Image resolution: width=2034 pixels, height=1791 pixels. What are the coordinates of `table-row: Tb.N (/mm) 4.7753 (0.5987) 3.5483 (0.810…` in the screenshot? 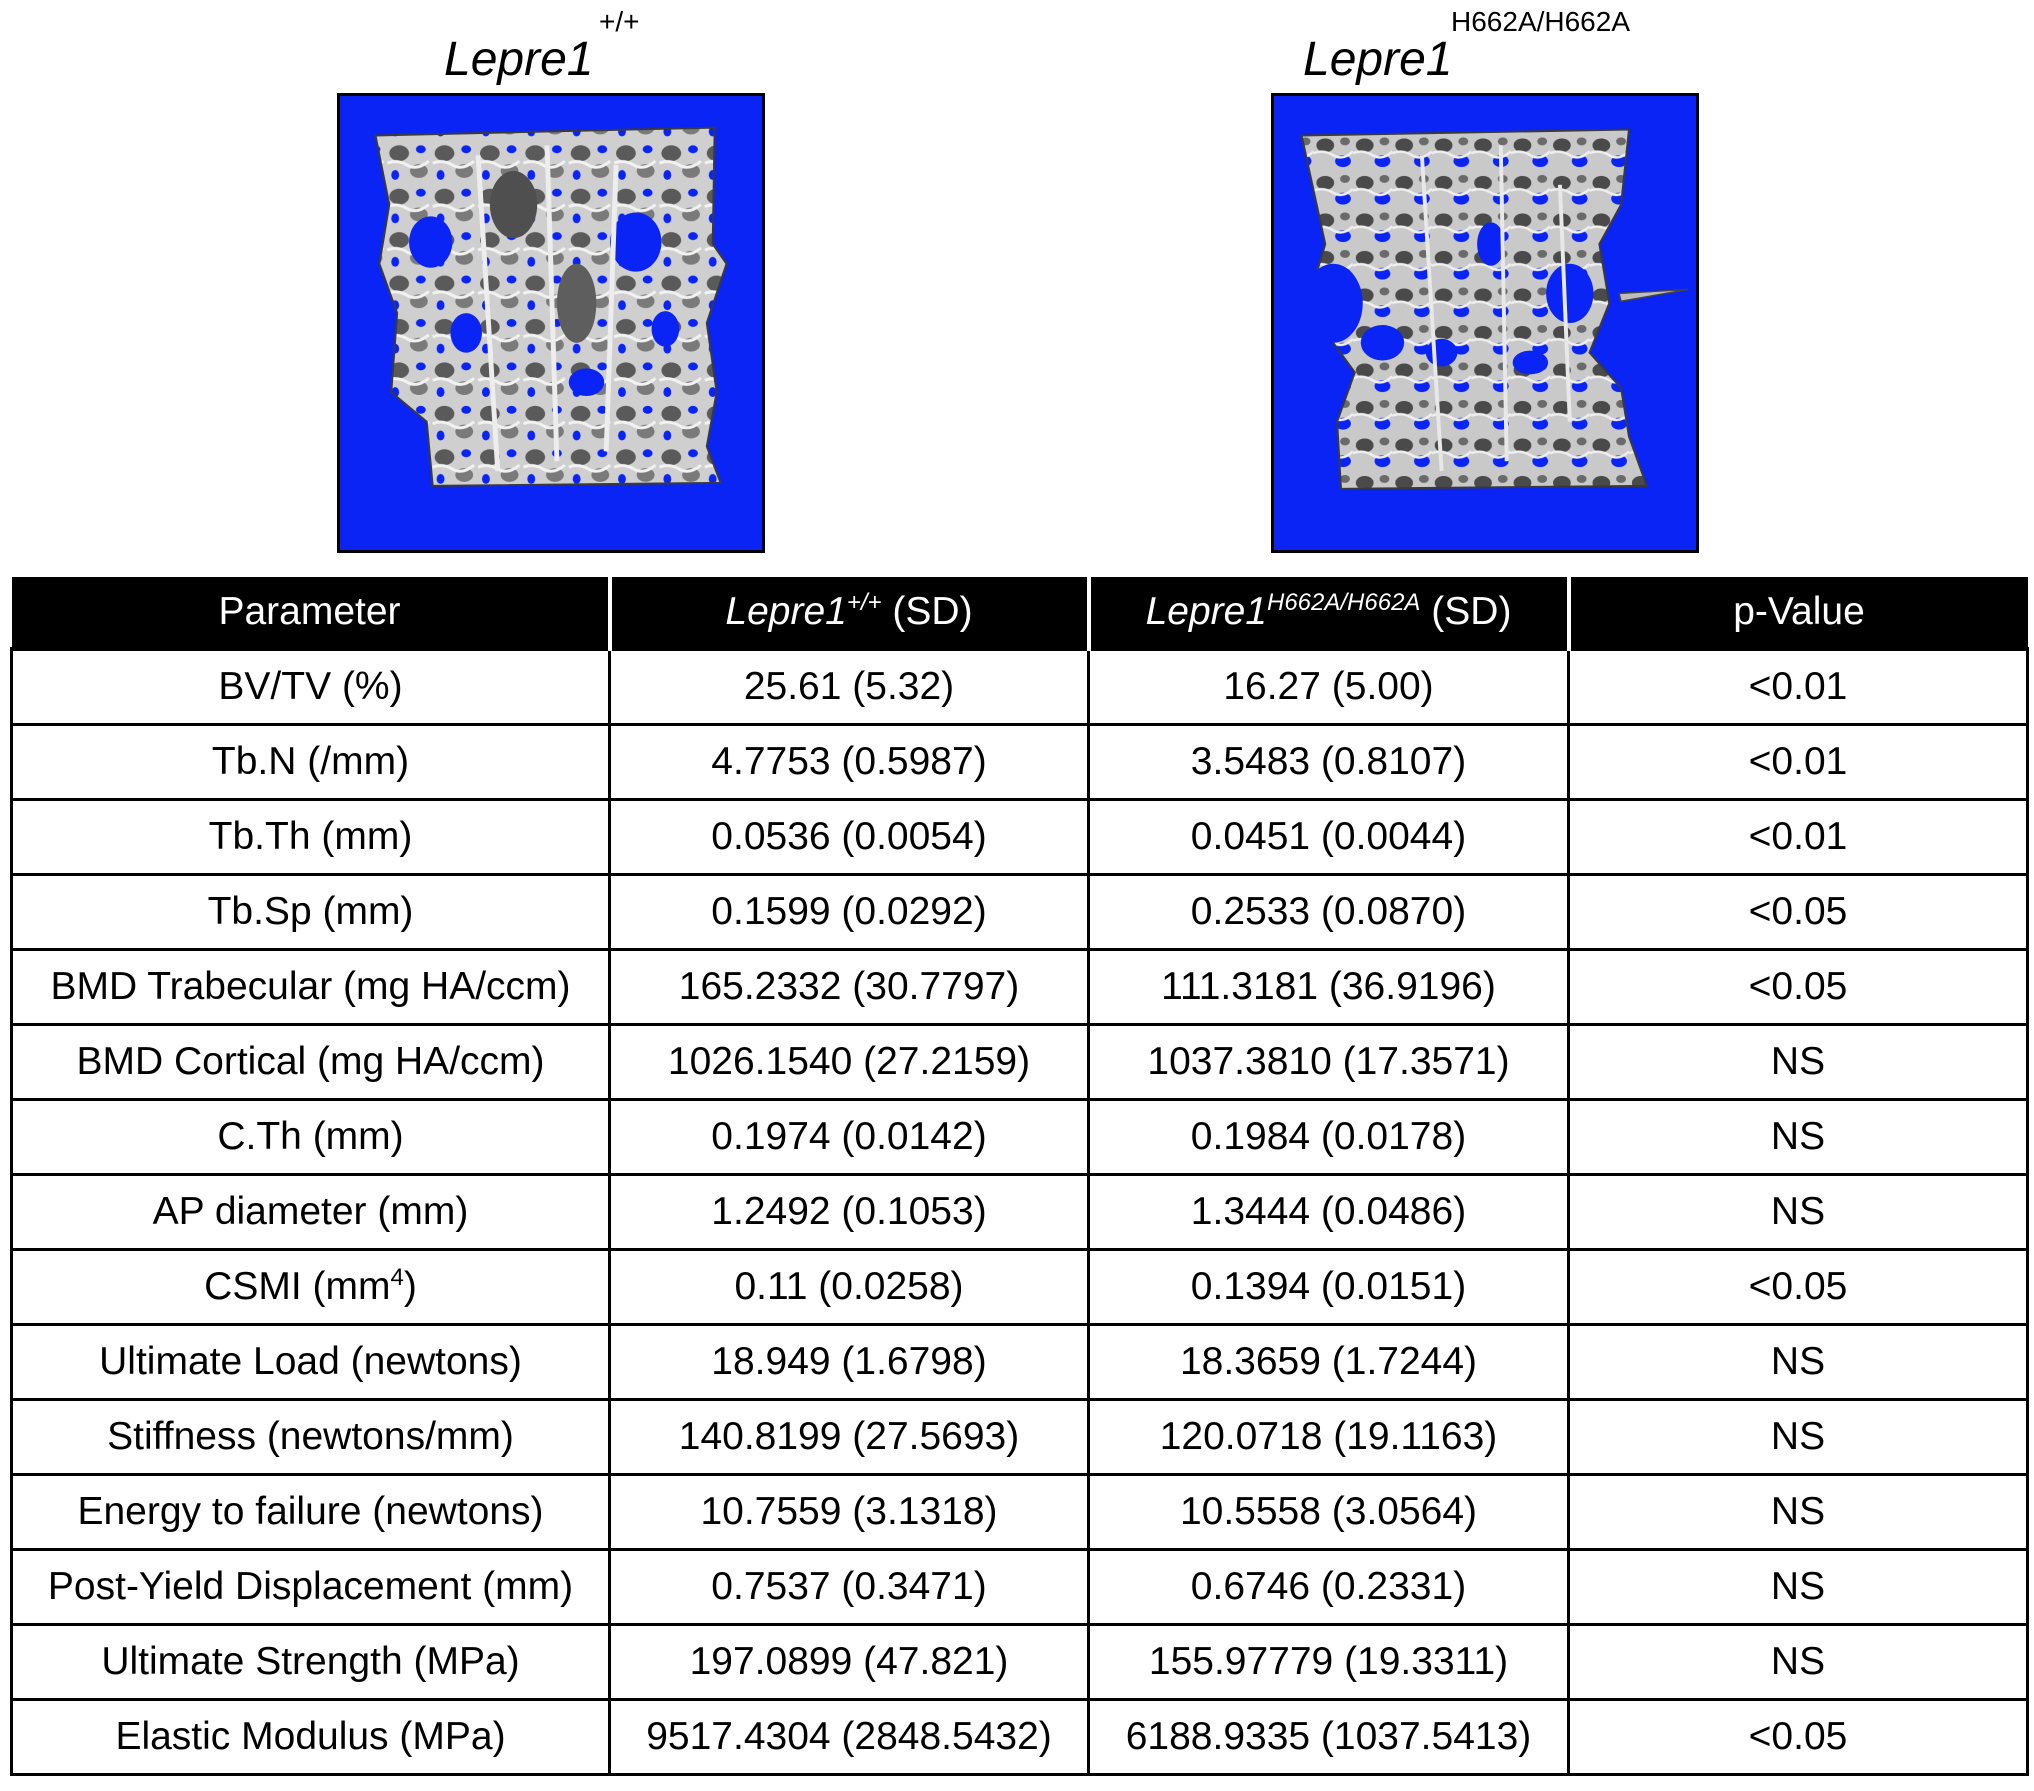 It's located at (1019, 762).